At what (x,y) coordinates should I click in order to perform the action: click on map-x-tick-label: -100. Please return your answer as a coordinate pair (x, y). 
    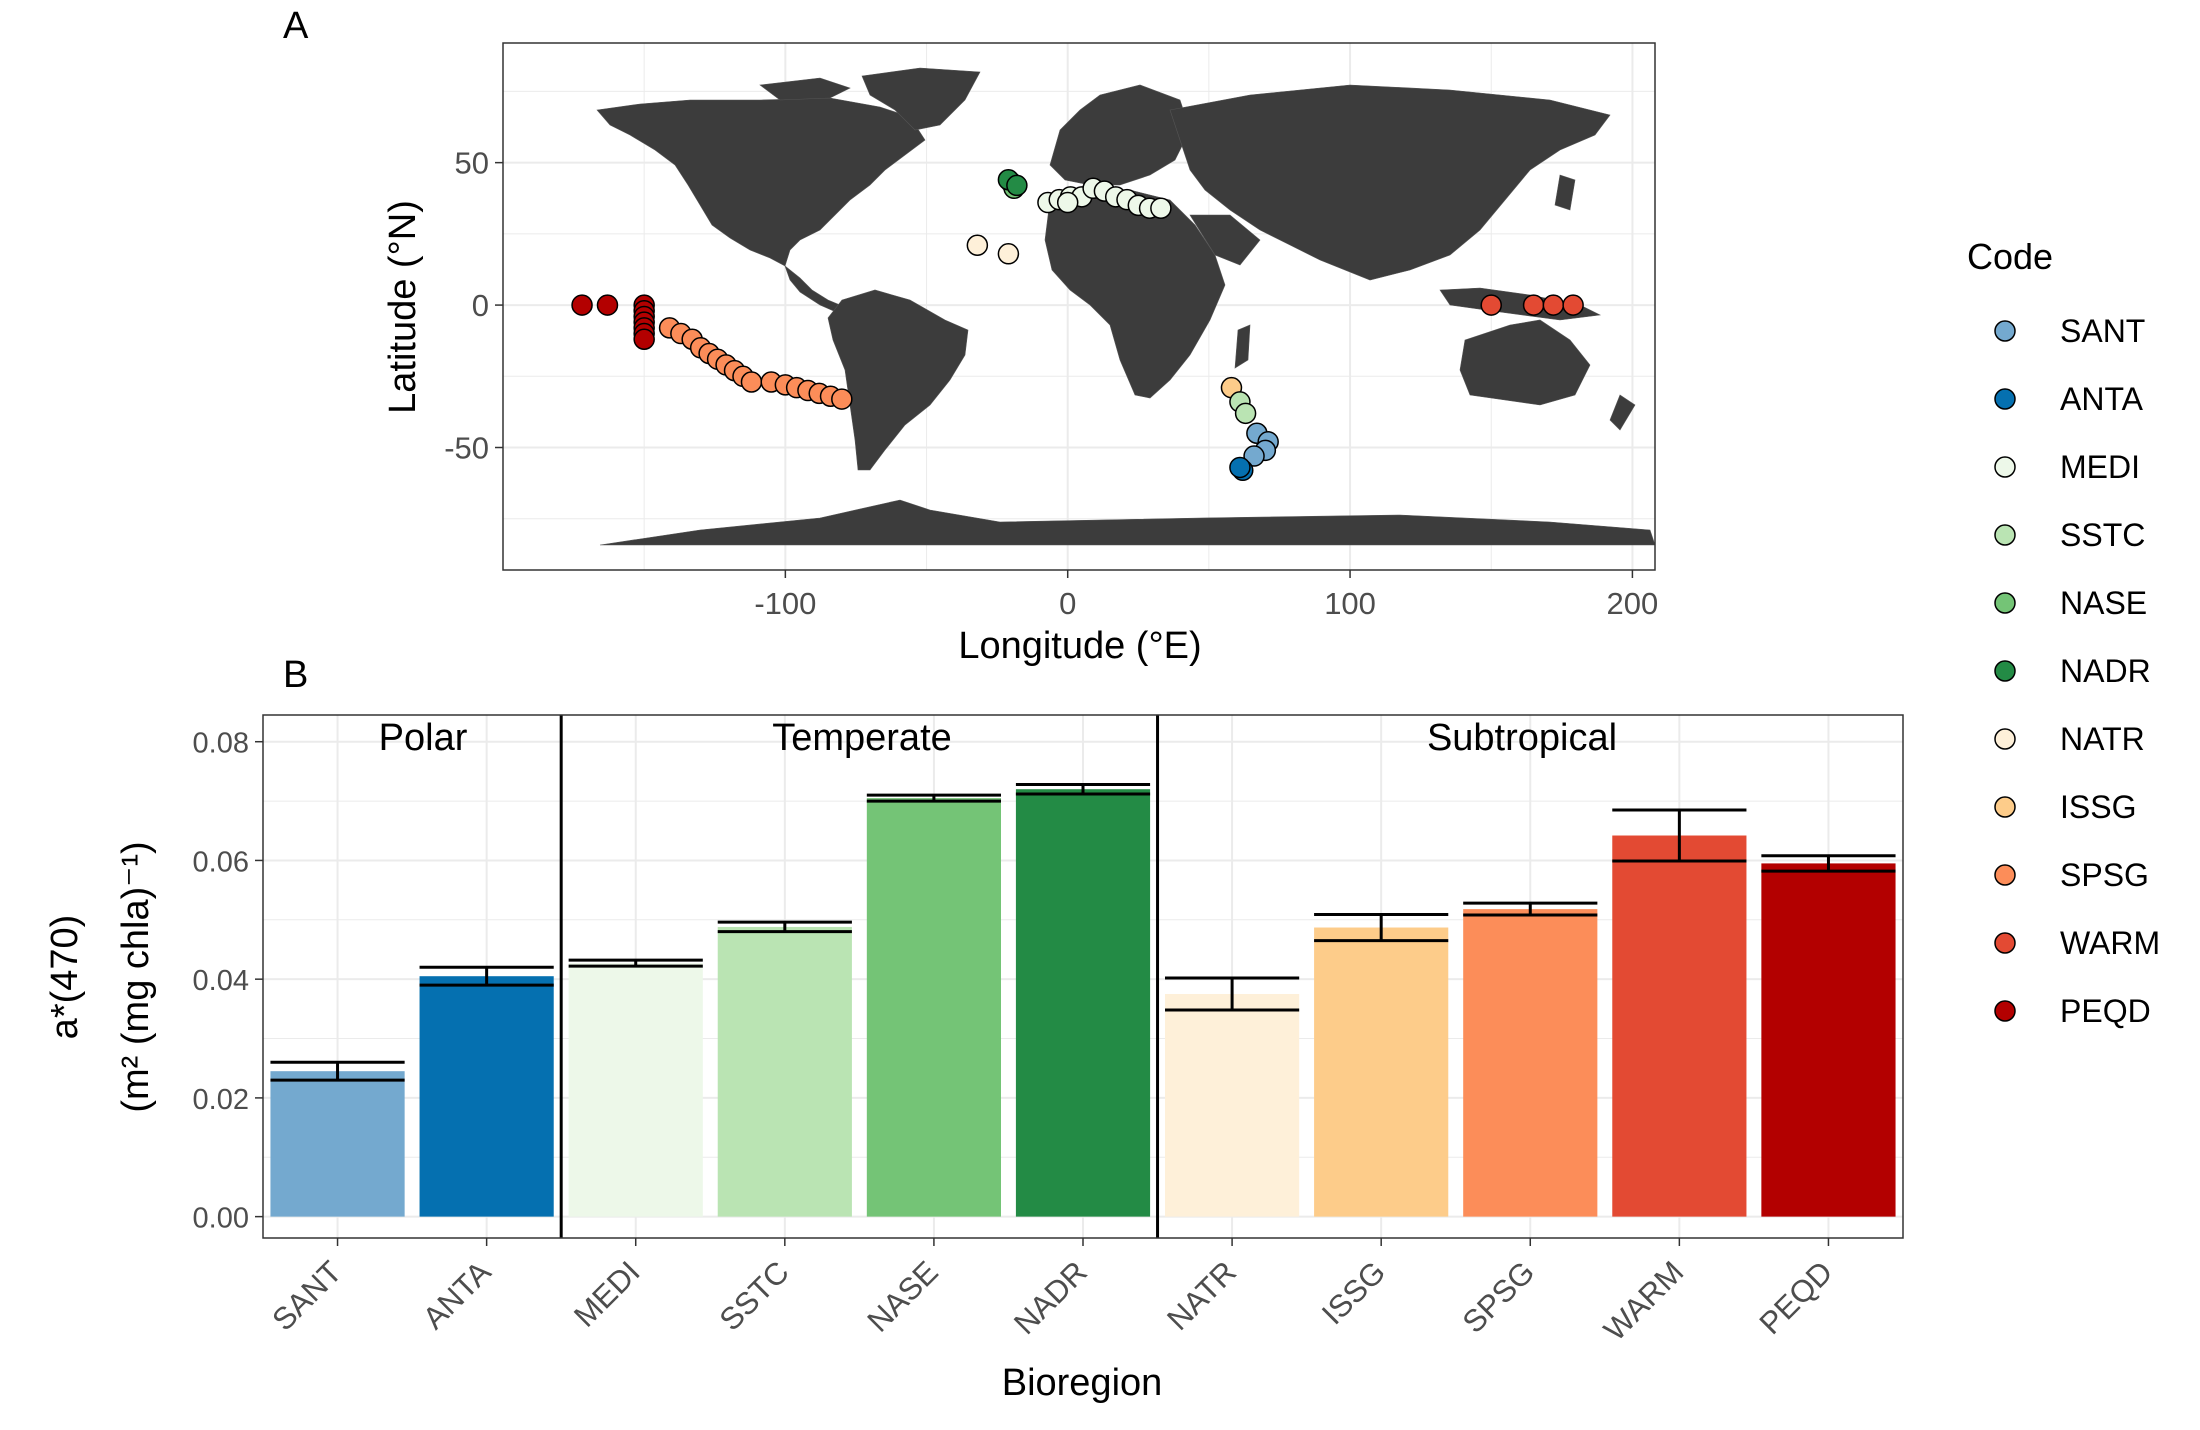
    Looking at the image, I should click on (785, 603).